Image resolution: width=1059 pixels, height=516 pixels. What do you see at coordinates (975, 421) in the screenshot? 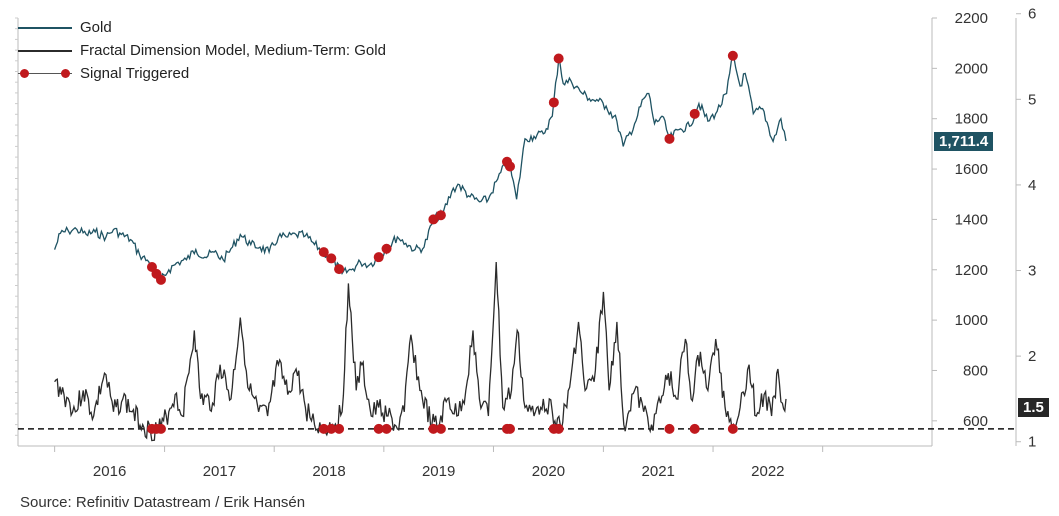
I see `y-left-tick-label: 600` at bounding box center [975, 421].